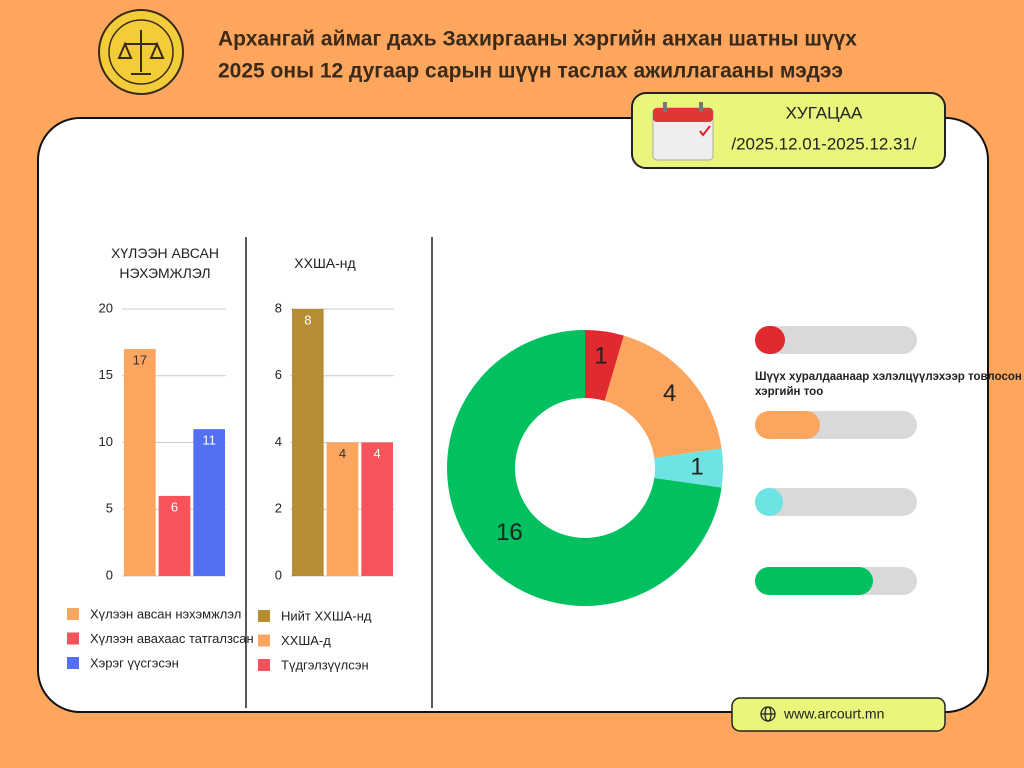 The width and height of the screenshot is (1024, 768). Describe the element at coordinates (174, 506) in the screenshot. I see `value-label: 6` at that location.